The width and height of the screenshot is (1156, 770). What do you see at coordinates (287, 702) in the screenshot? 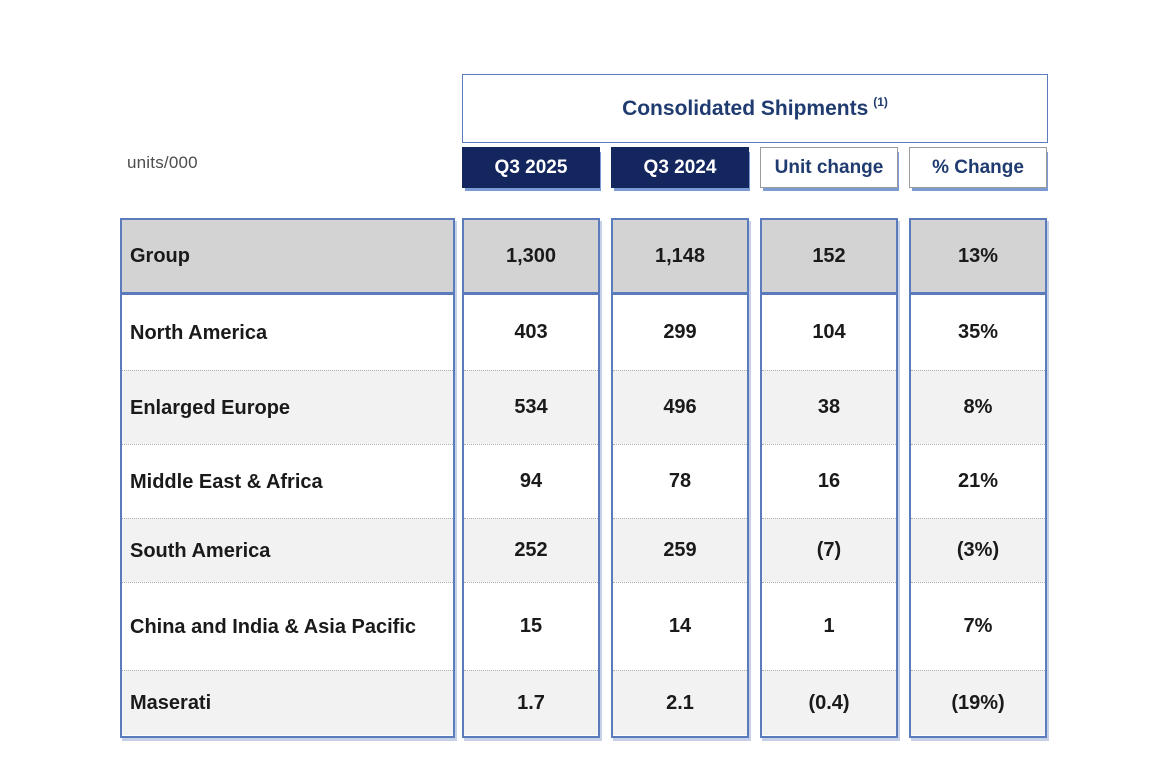
I see `region-cell: Maserati` at bounding box center [287, 702].